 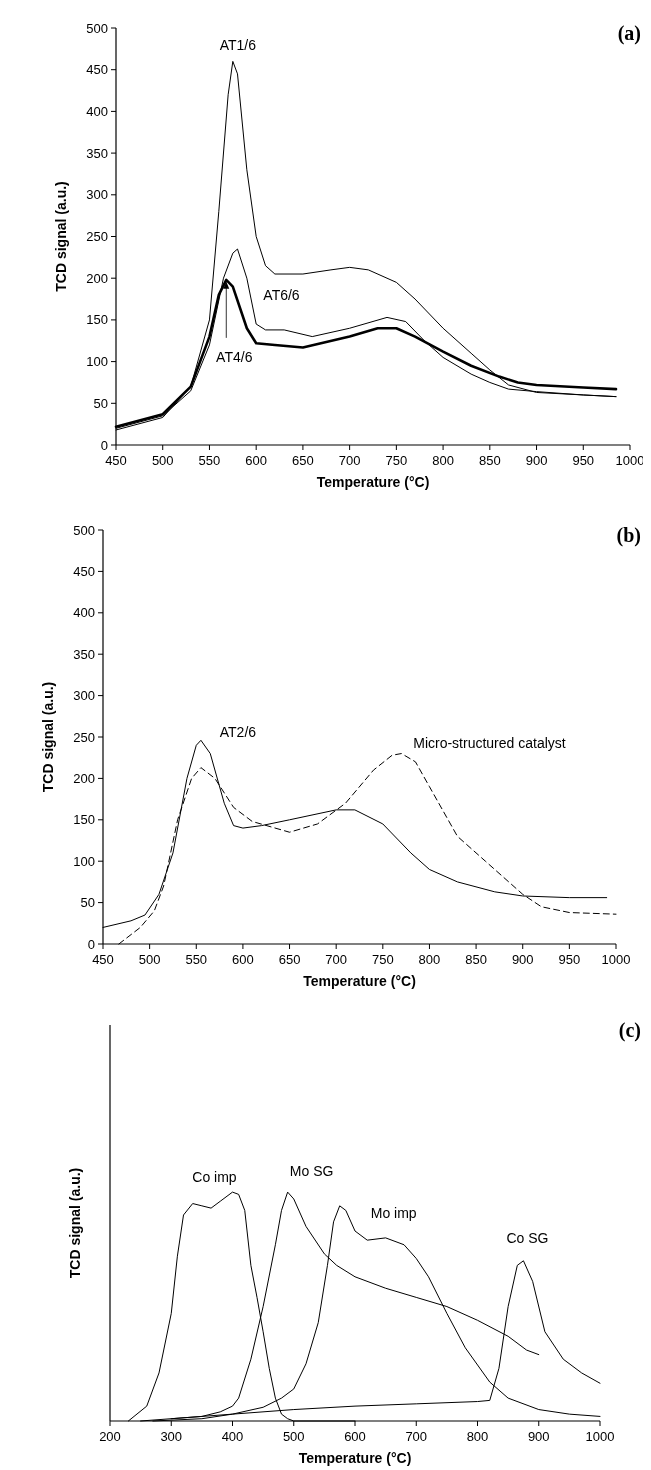 I want to click on series-label: Mo imp, so click(x=393, y=1212).